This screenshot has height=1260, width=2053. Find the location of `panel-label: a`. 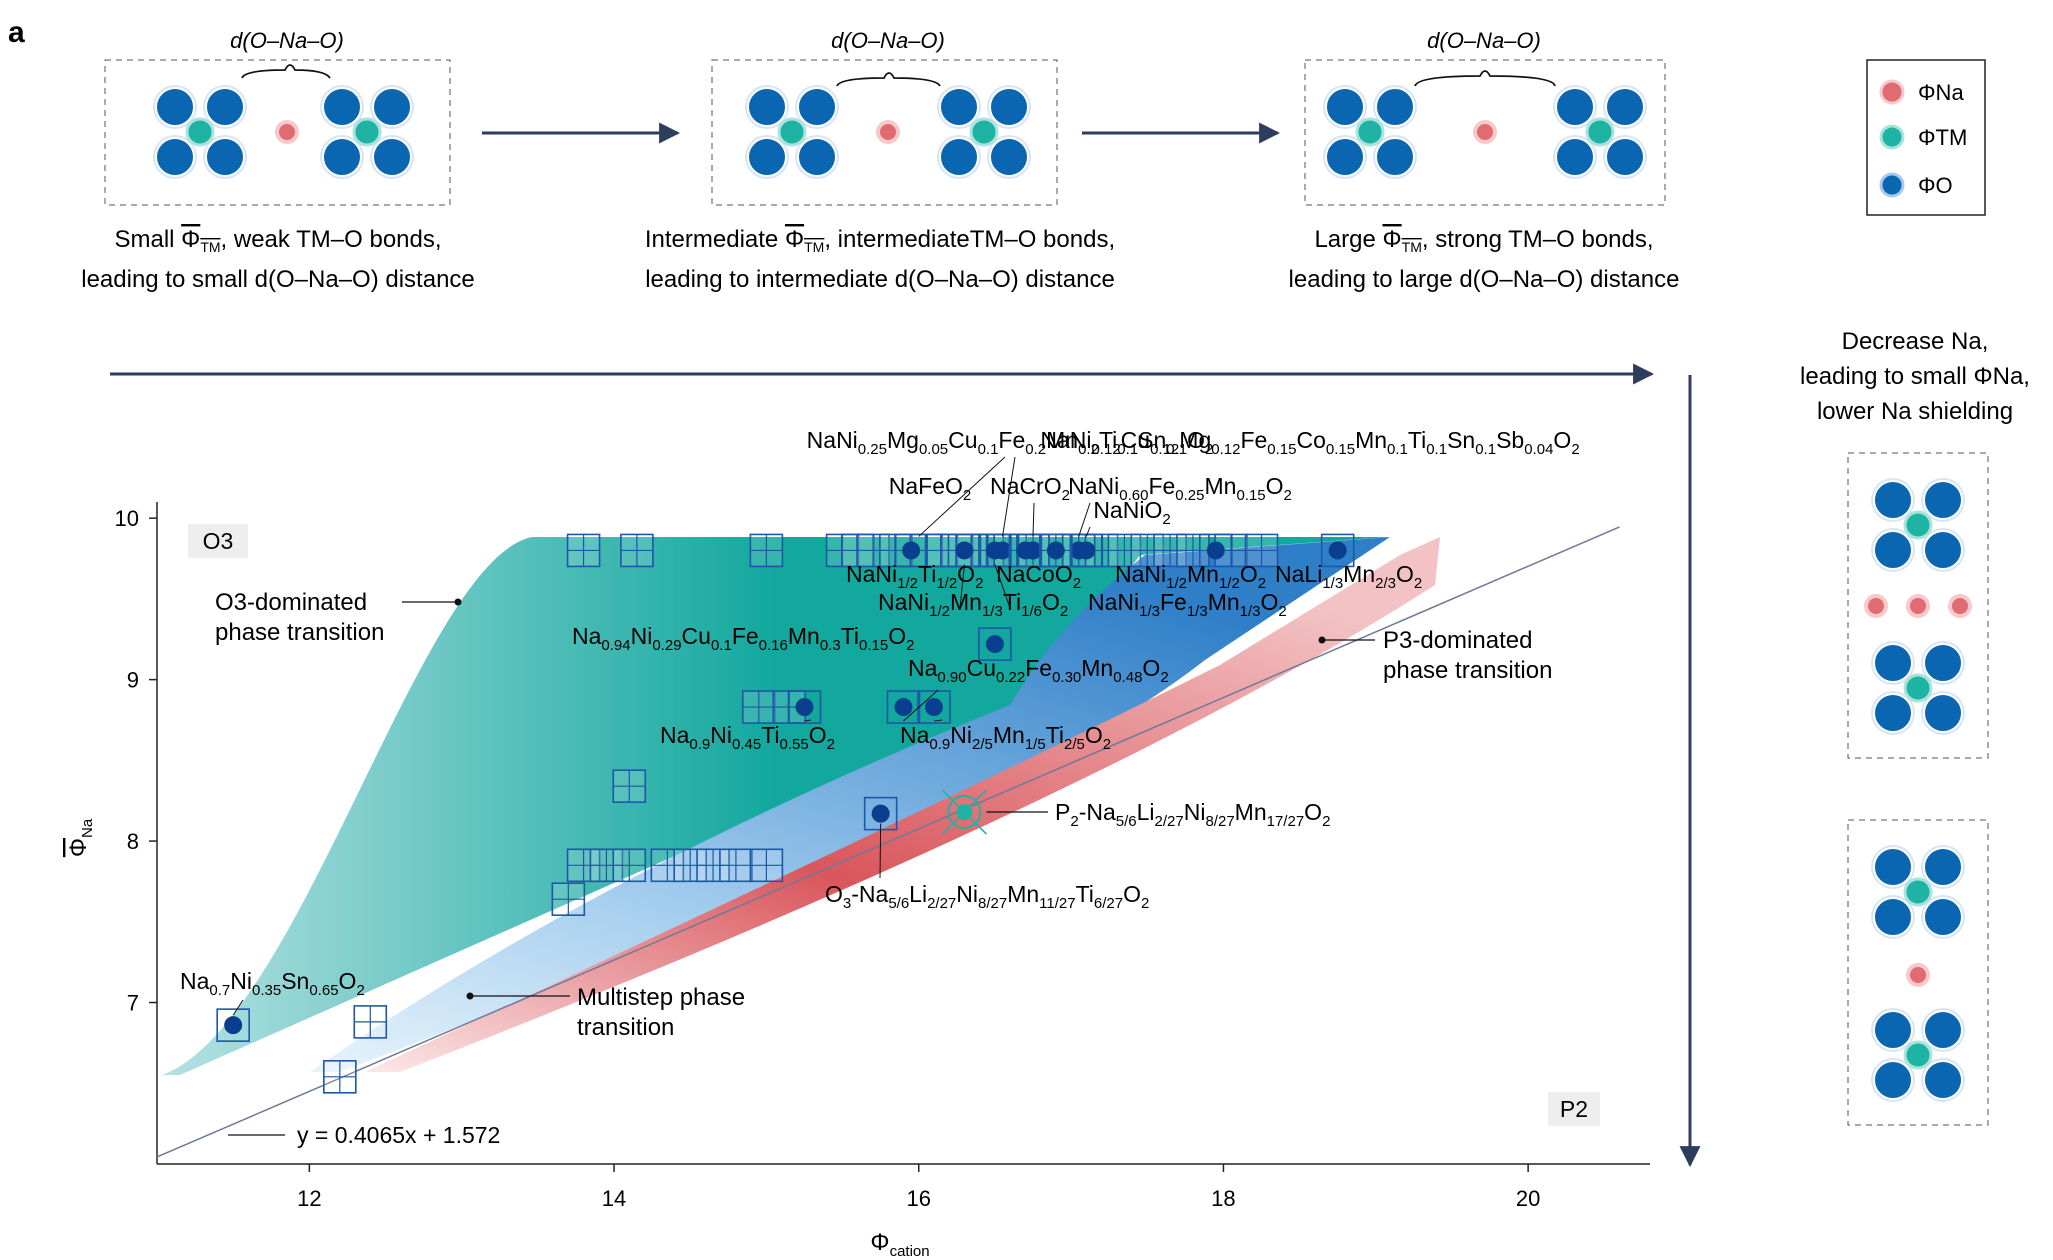

panel-label: a is located at coordinates (16, 32).